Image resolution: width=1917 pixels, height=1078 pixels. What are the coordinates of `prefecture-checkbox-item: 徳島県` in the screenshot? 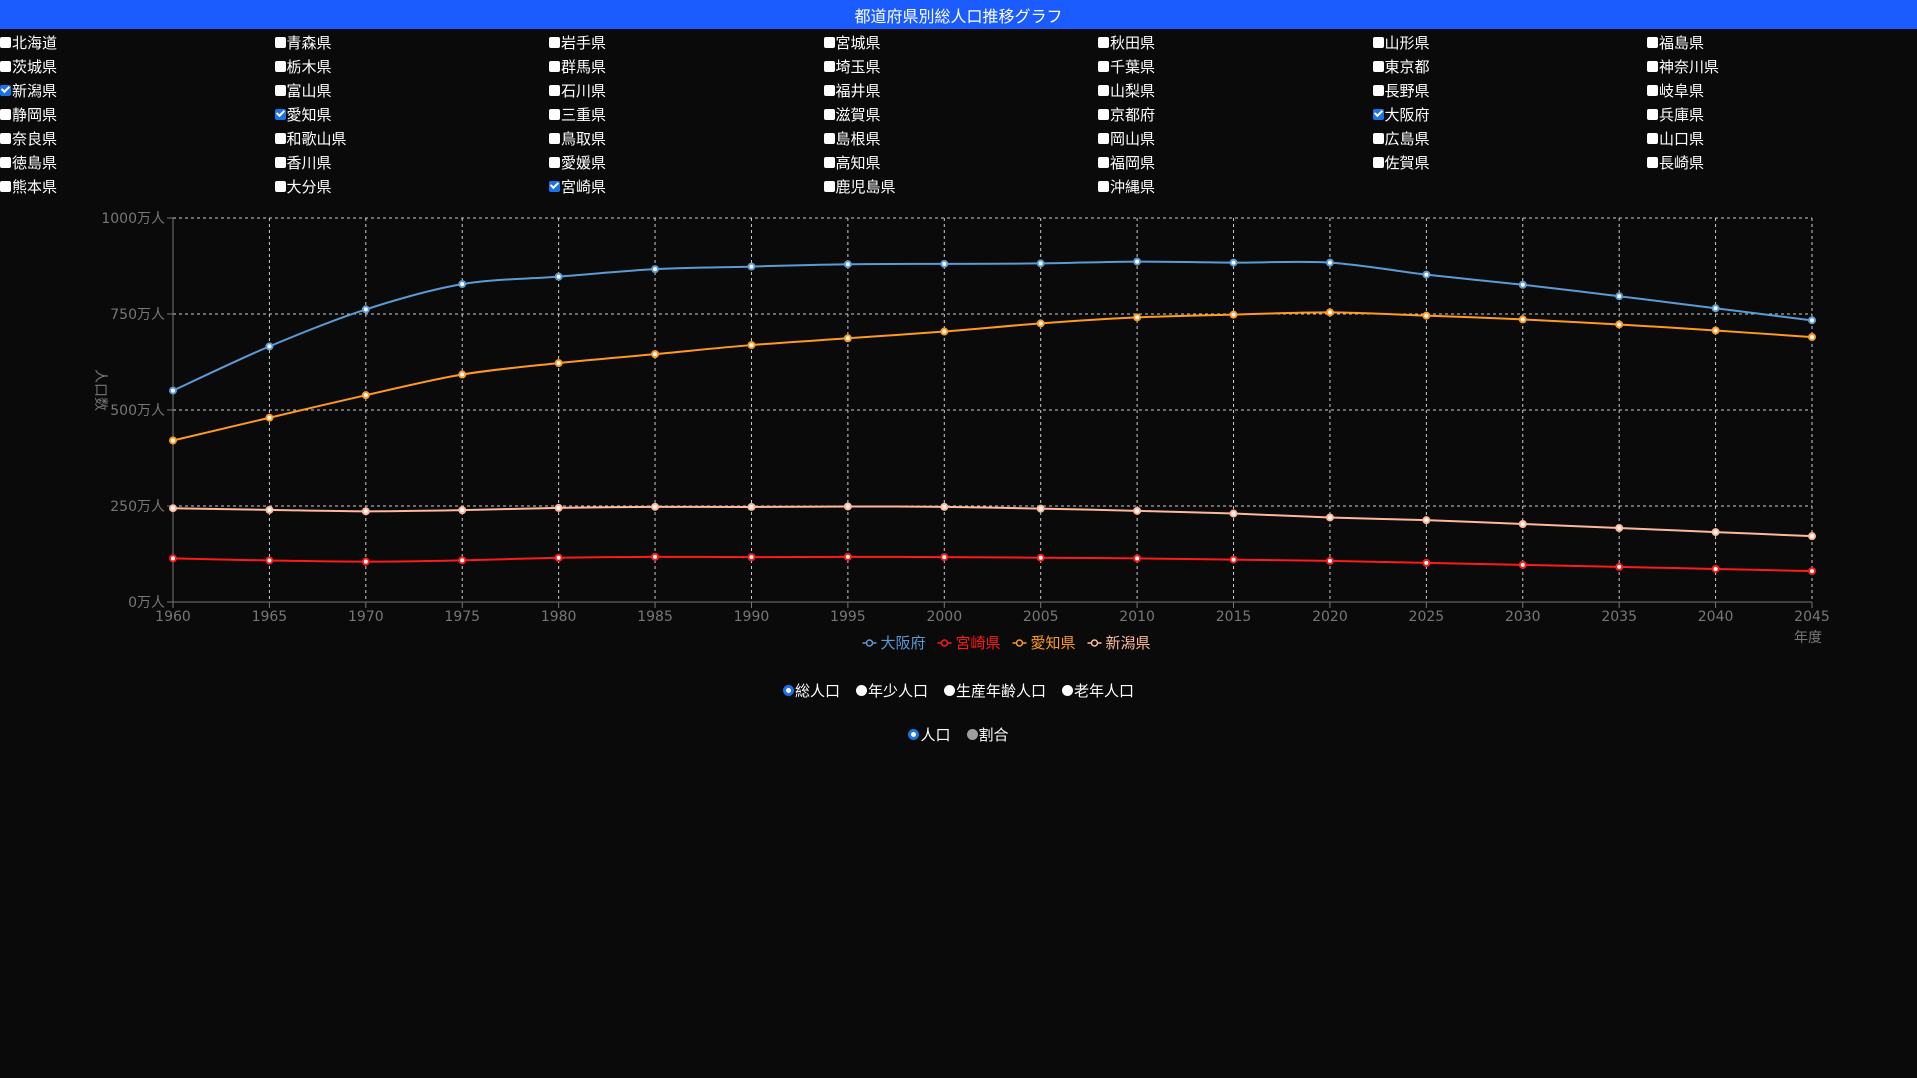 It's located at (137, 162).